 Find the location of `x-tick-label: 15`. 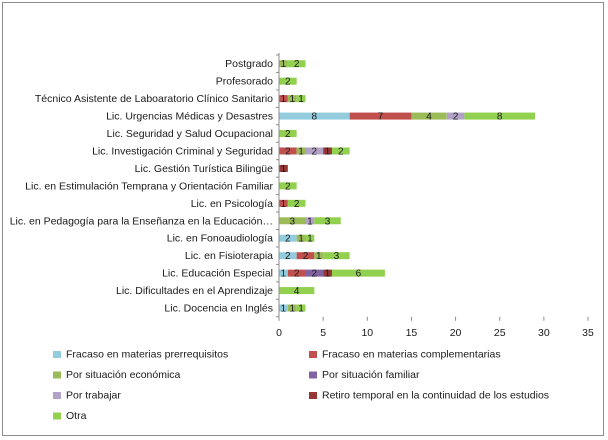

x-tick-label: 15 is located at coordinates (412, 333).